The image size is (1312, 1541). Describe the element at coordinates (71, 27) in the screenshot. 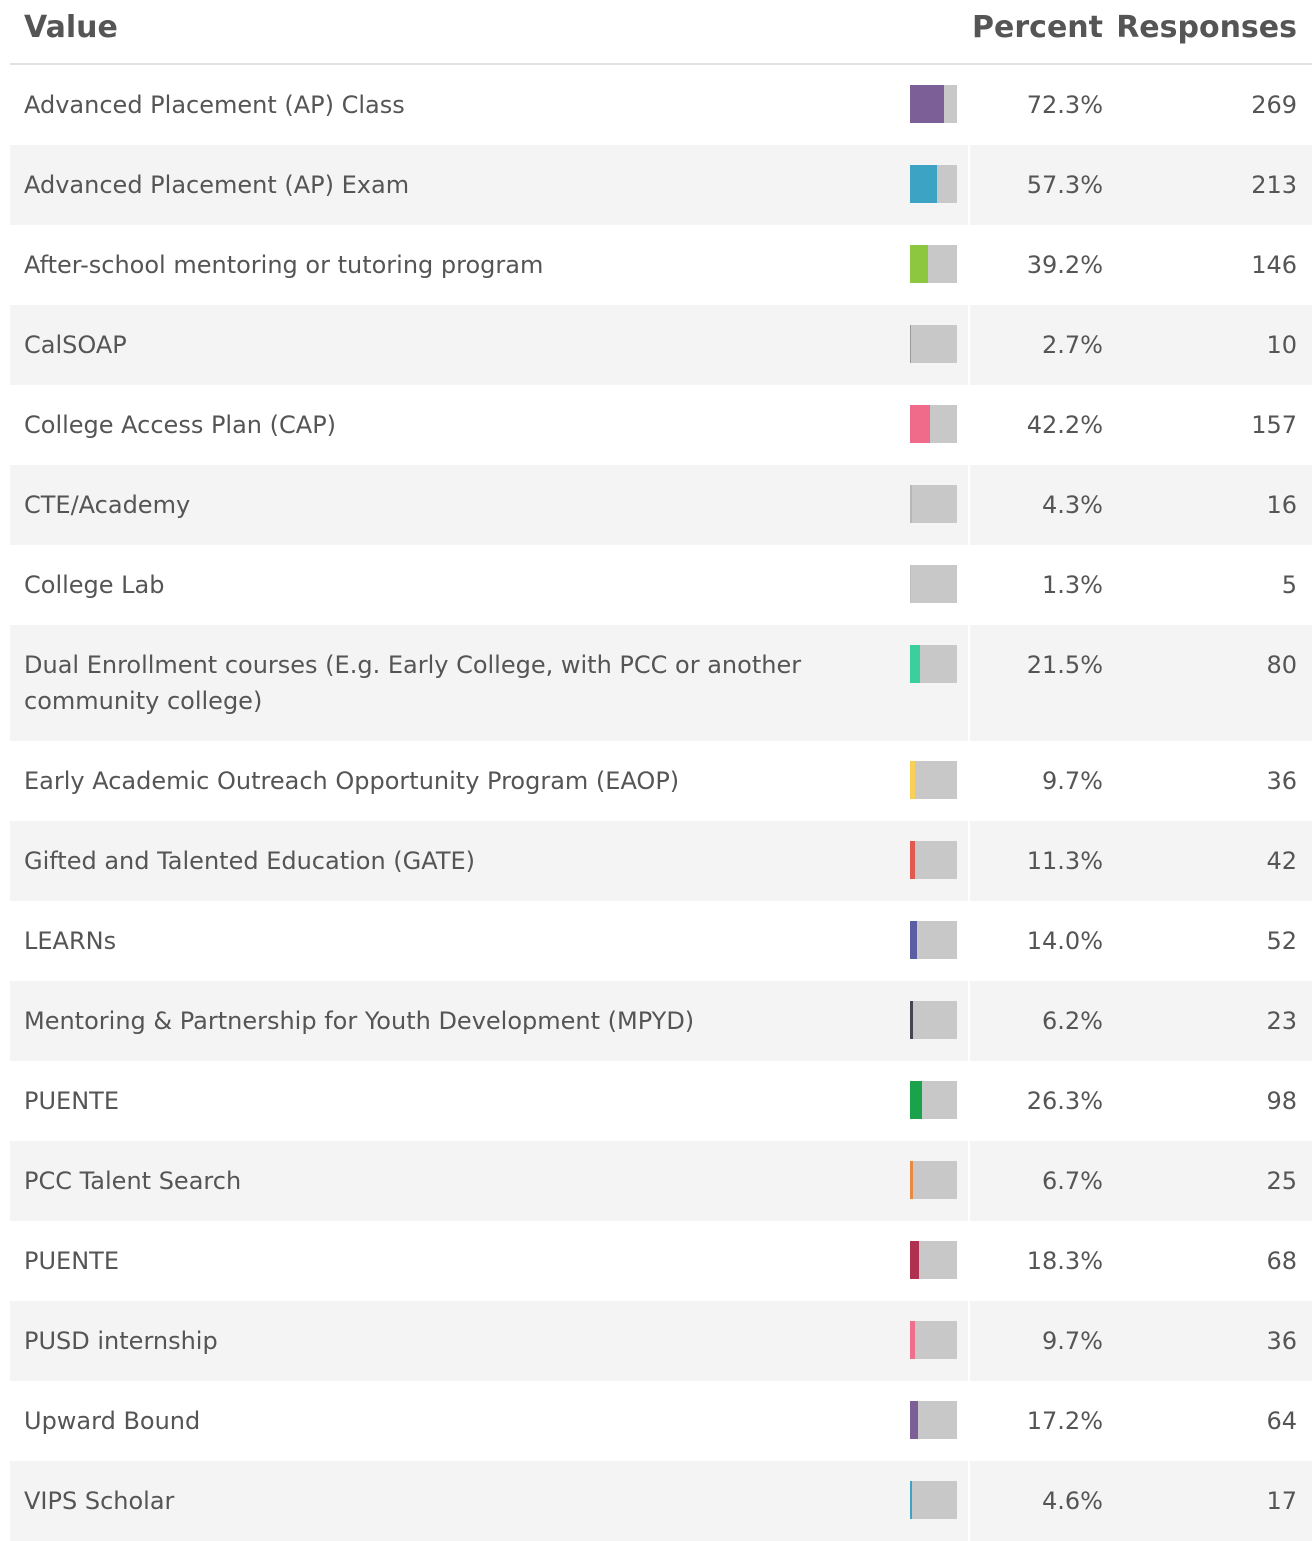

I see `header-cell: Value` at that location.